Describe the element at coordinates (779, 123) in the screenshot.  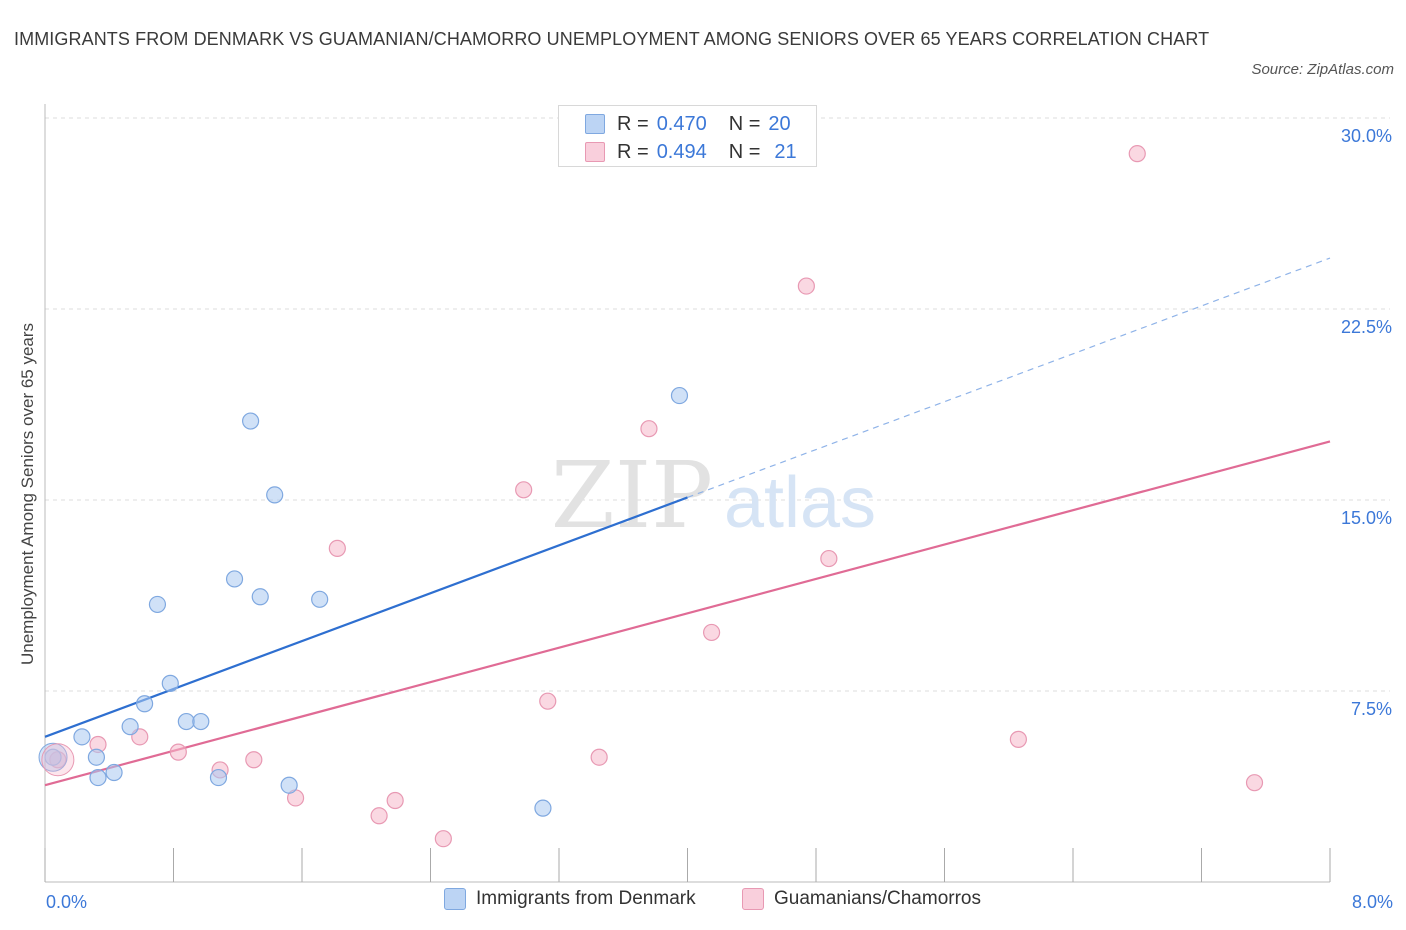
I see `legend-n-value: 20` at that location.